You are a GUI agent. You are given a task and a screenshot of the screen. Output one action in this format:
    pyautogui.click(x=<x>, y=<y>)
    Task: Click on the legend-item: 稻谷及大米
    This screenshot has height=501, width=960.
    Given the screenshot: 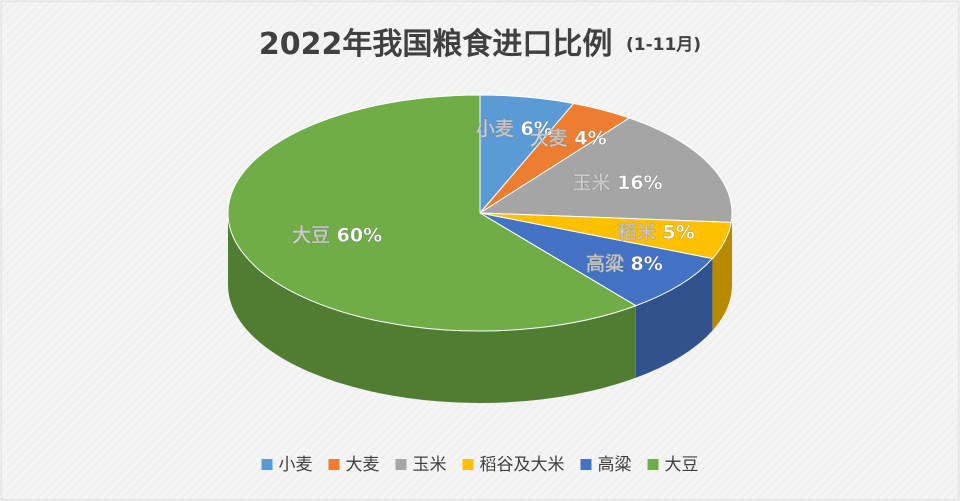 What is the action you would take?
    pyautogui.click(x=513, y=465)
    